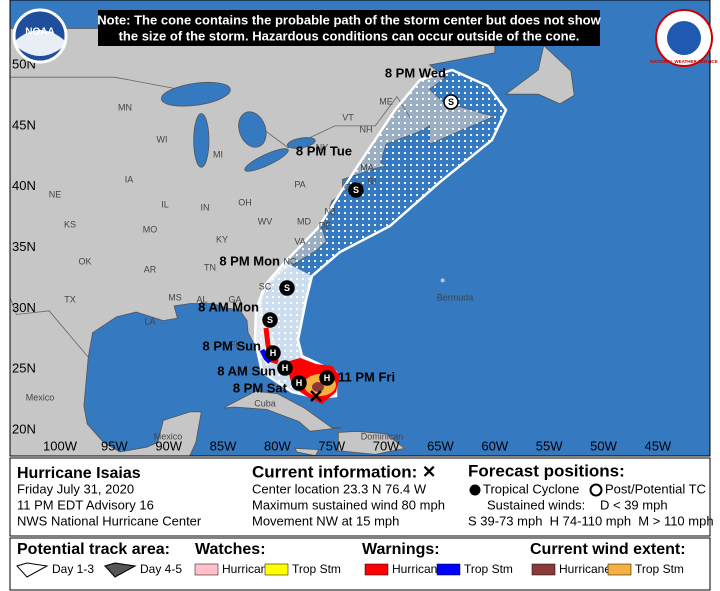  I want to click on noaa-text: NOAA, so click(39, 32).